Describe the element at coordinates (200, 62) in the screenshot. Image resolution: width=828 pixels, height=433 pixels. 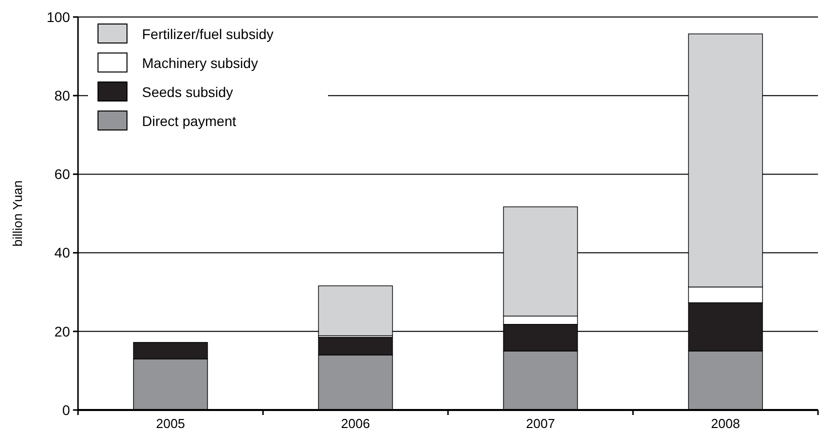
I see `legend-label: Machinery subsidy` at that location.